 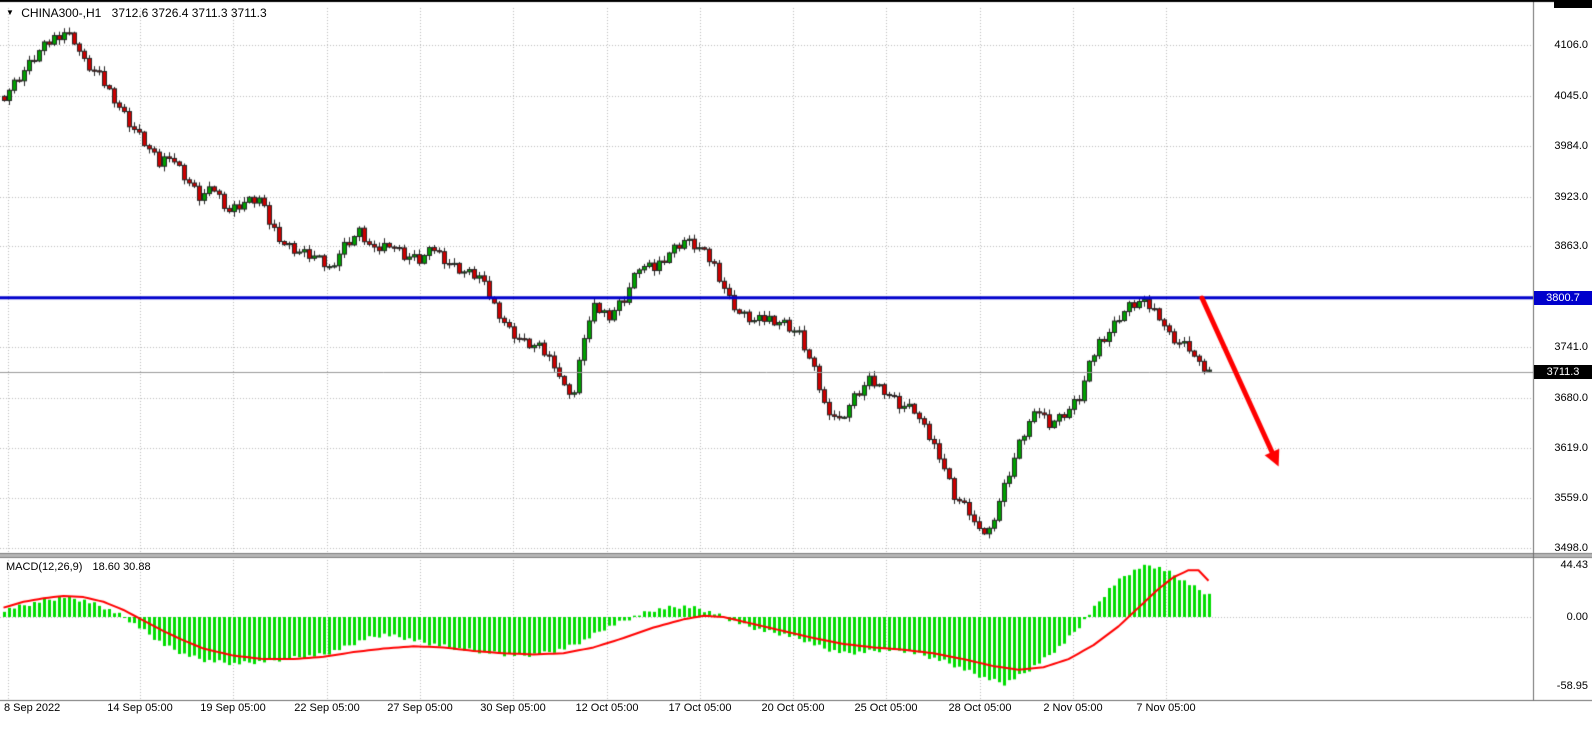 I want to click on time-axis-label: 19 Sep 05:00, so click(x=233, y=708).